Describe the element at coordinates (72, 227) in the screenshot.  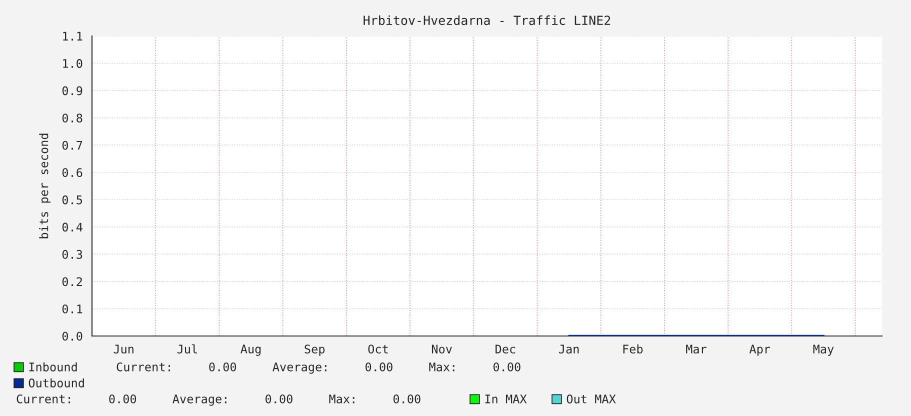
I see `y-tick-label: 0.4` at that location.